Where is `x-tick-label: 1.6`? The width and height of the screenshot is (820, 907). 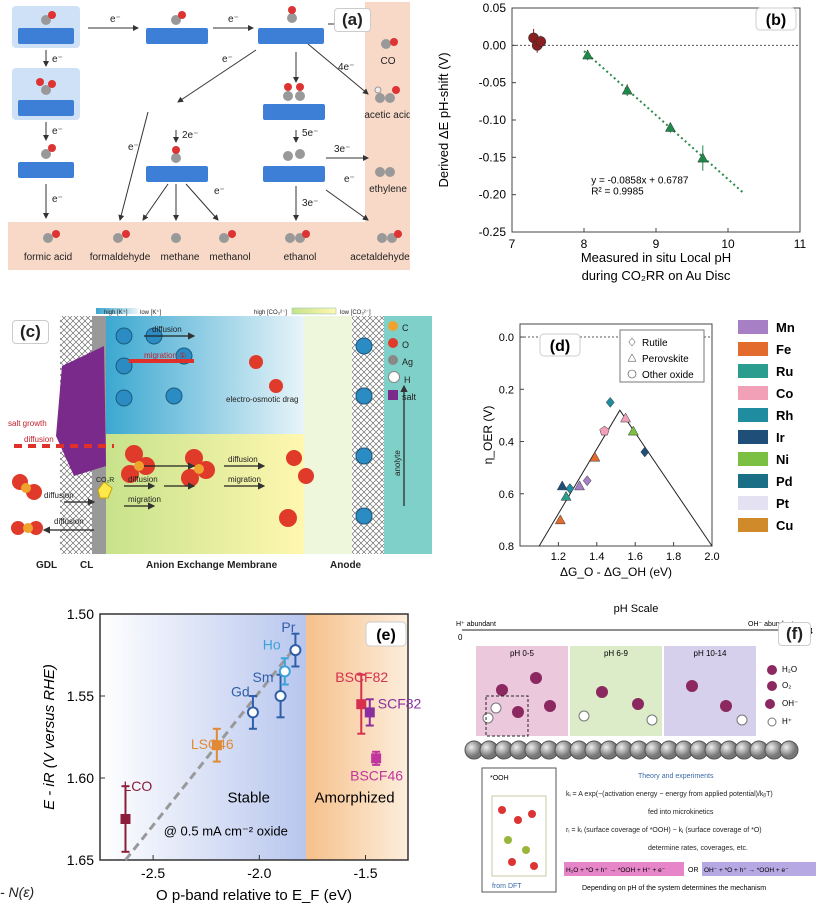
x-tick-label: 1.6 is located at coordinates (635, 557).